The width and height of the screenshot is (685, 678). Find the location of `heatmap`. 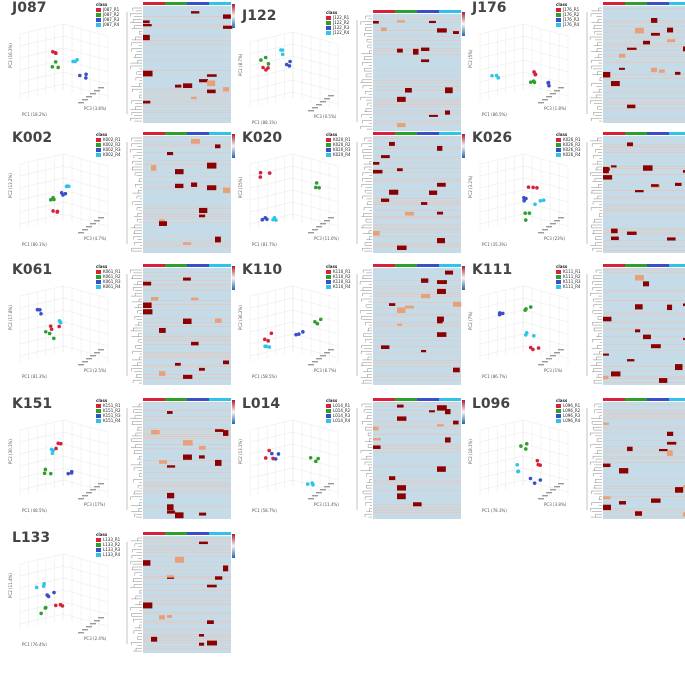

heatmap is located at coordinates (635, 324).